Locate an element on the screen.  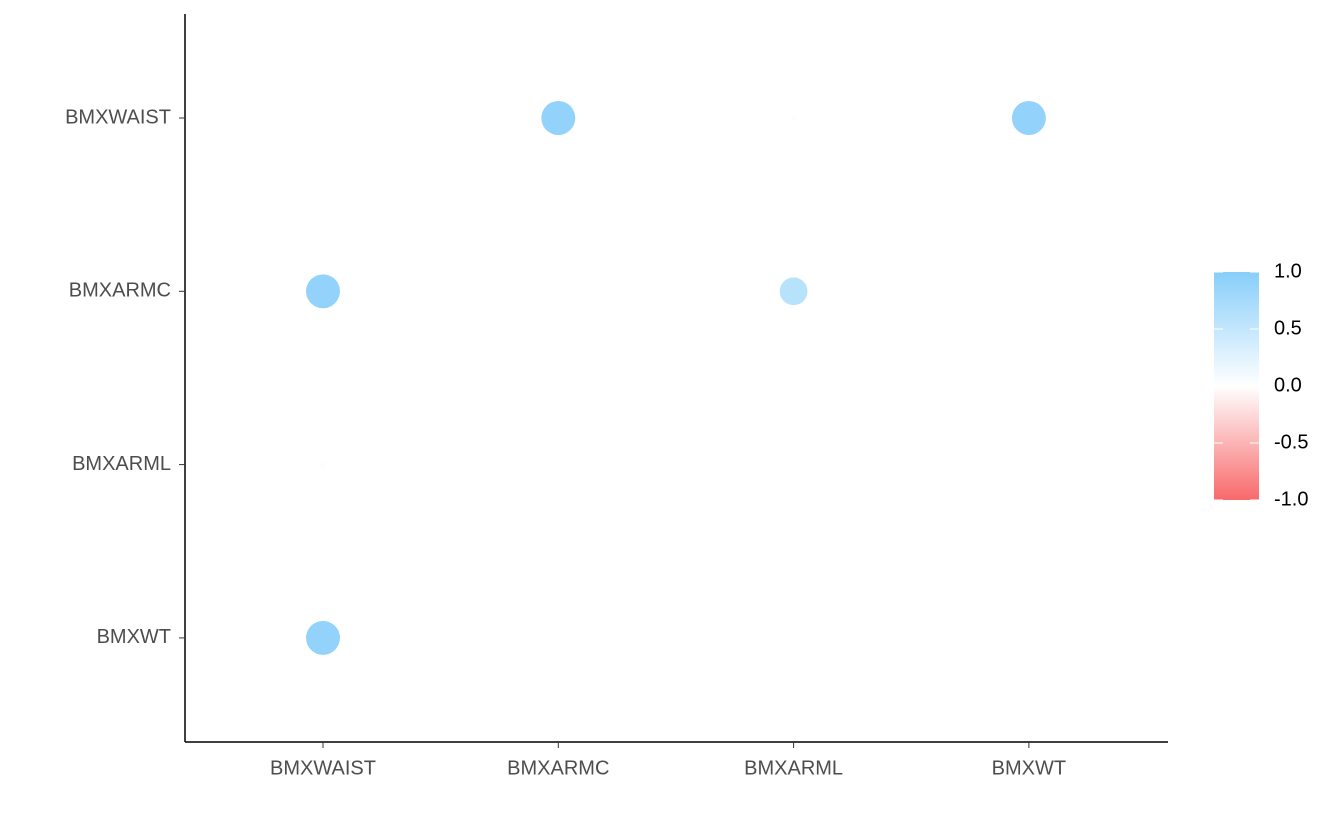
colorbar-label: 0.5 is located at coordinates (1288, 328).